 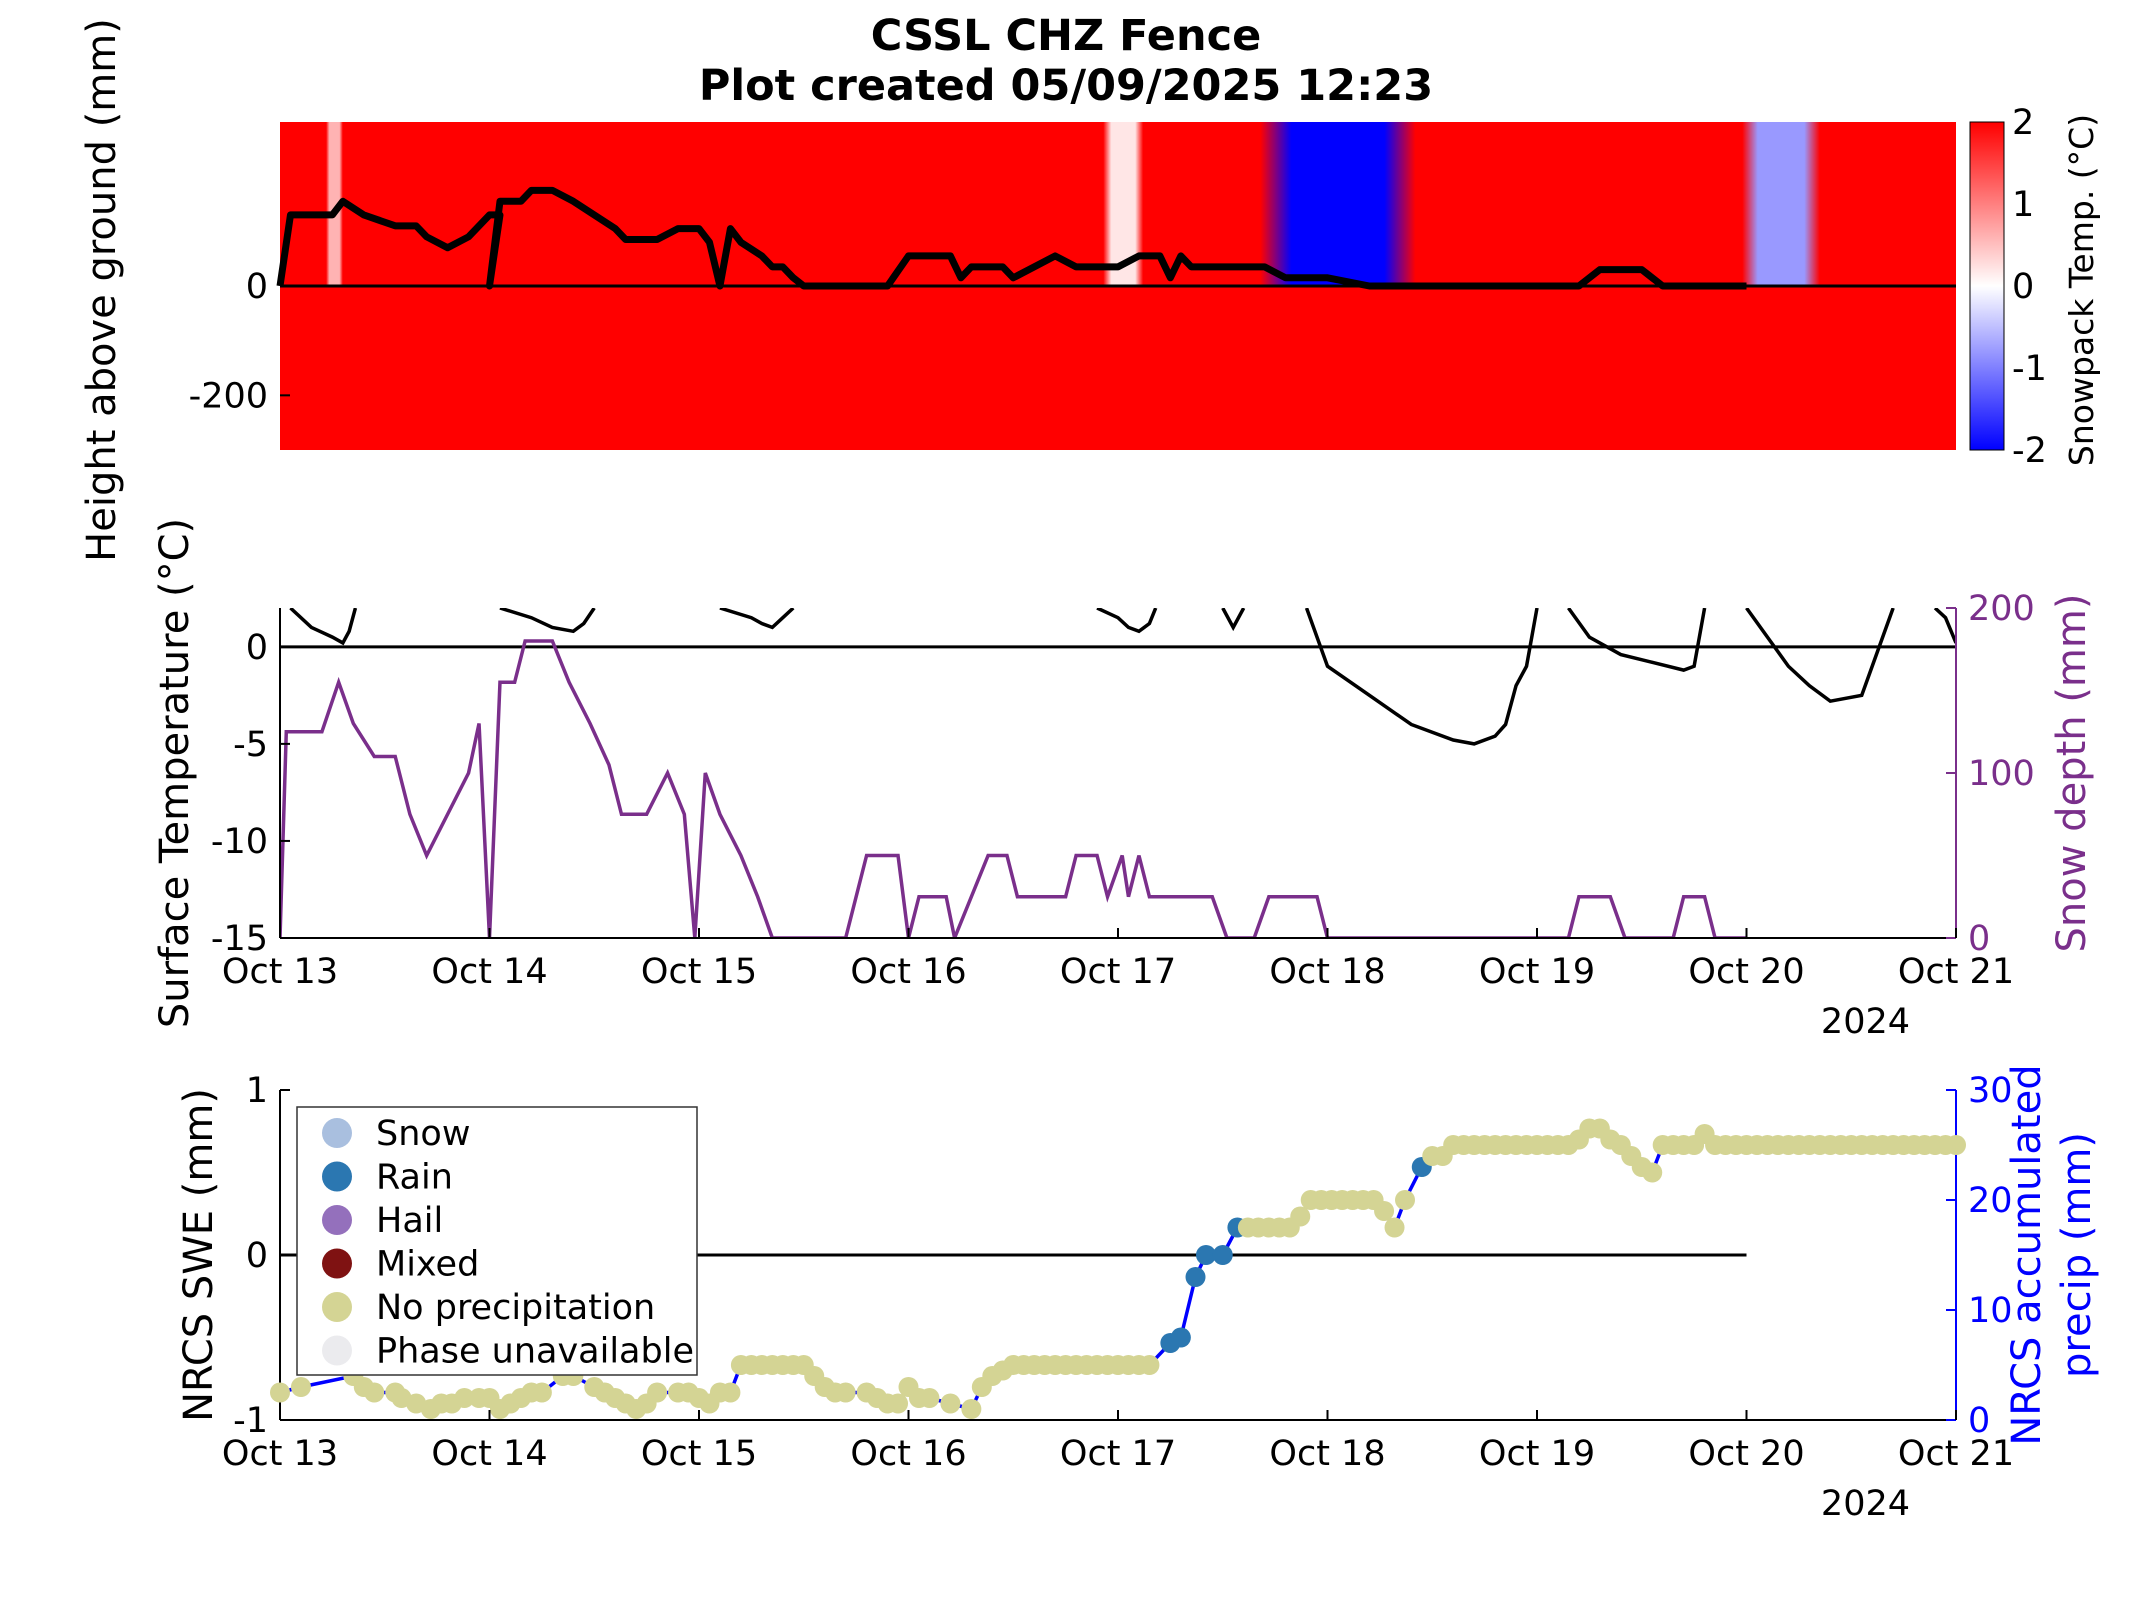 I want to click on chart-title-line2: Plot created 05/09/2025 12:23, so click(x=1066, y=86).